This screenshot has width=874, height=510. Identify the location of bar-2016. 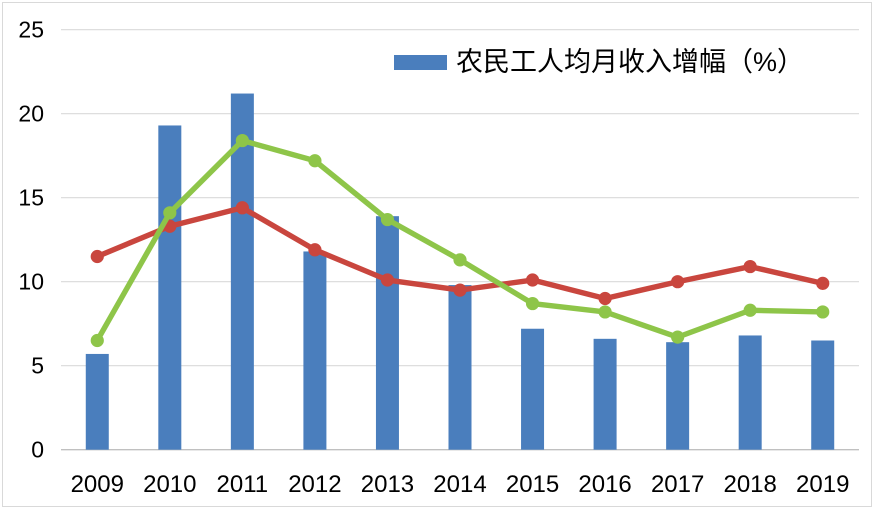
(605, 394).